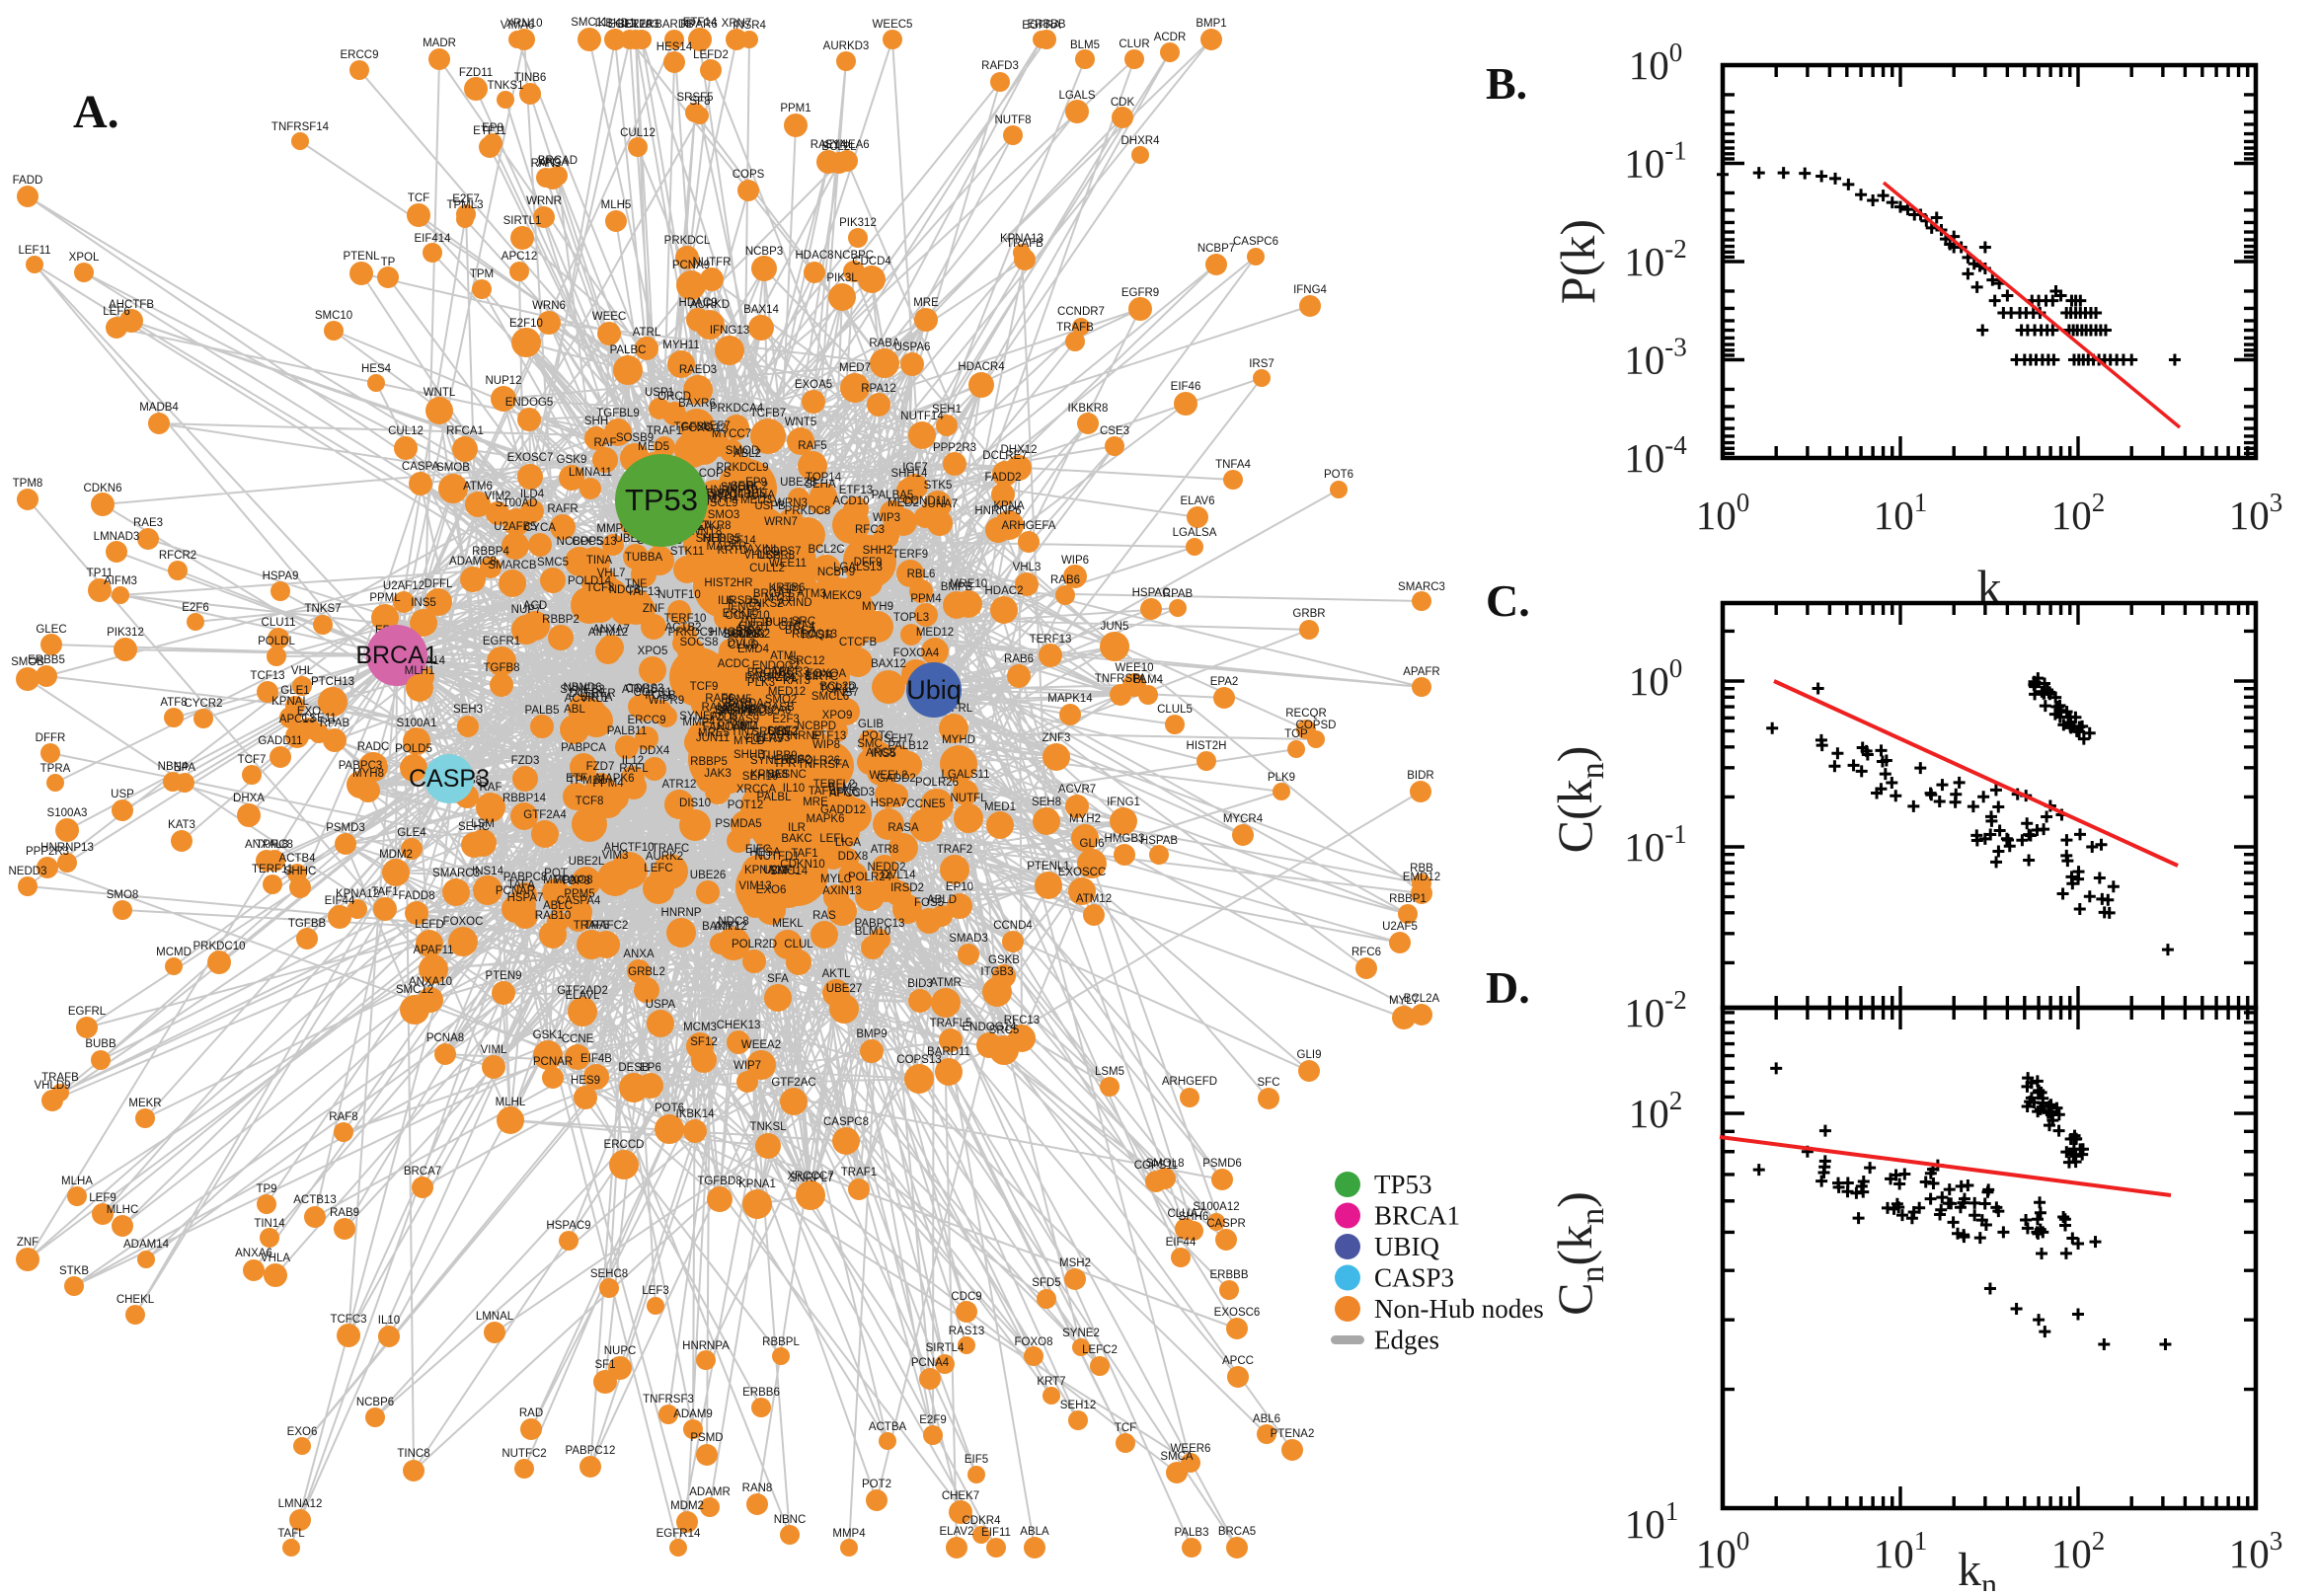 Image resolution: width=2316 pixels, height=1596 pixels. I want to click on svg-text: PABPCA, so click(583, 748).